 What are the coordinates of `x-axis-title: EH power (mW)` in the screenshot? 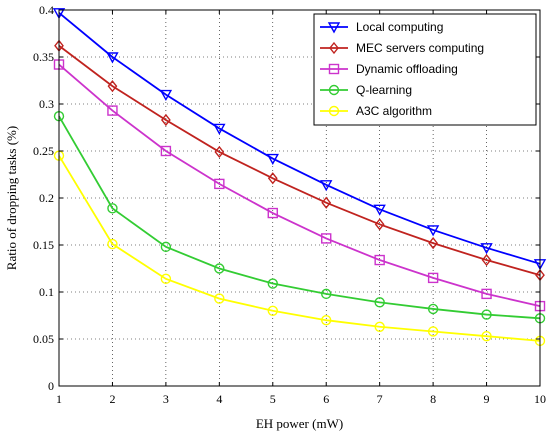 It's located at (299, 423).